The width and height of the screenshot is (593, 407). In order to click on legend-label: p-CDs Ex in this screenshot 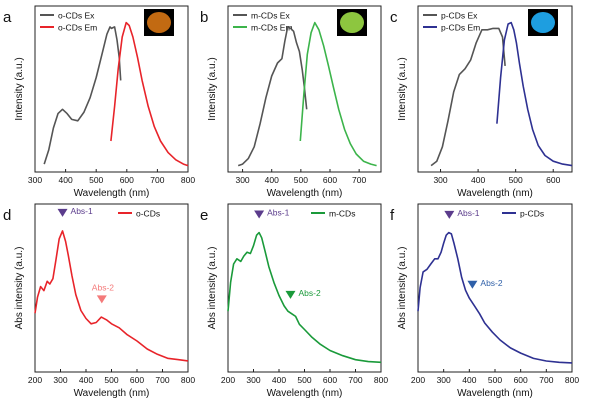, I will do `click(459, 16)`.